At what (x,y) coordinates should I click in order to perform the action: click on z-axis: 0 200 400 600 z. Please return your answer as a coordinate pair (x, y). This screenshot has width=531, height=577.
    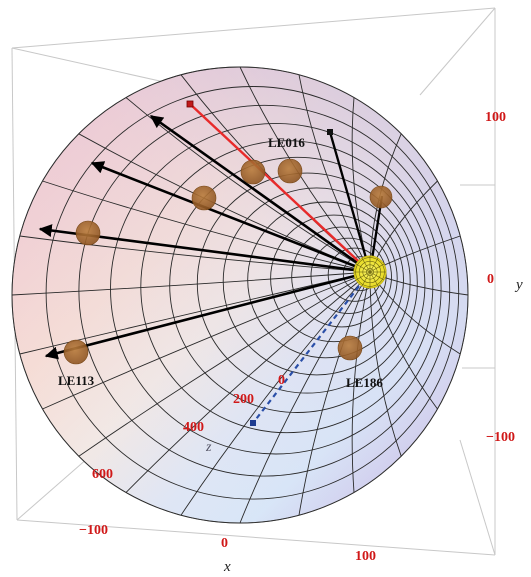
    Looking at the image, I should click on (188, 427).